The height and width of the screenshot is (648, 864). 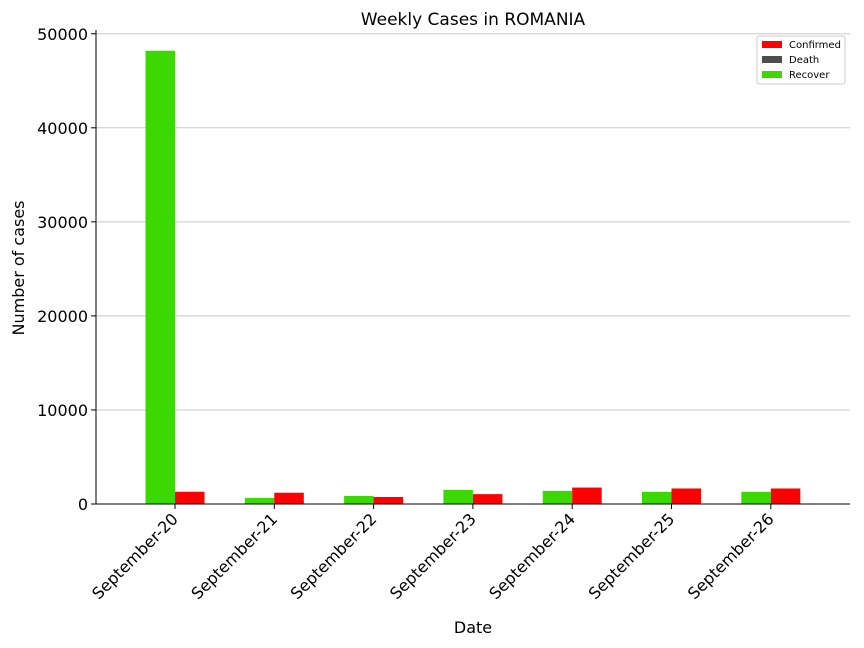 What do you see at coordinates (473, 627) in the screenshot?
I see `x-axis-title: Date` at bounding box center [473, 627].